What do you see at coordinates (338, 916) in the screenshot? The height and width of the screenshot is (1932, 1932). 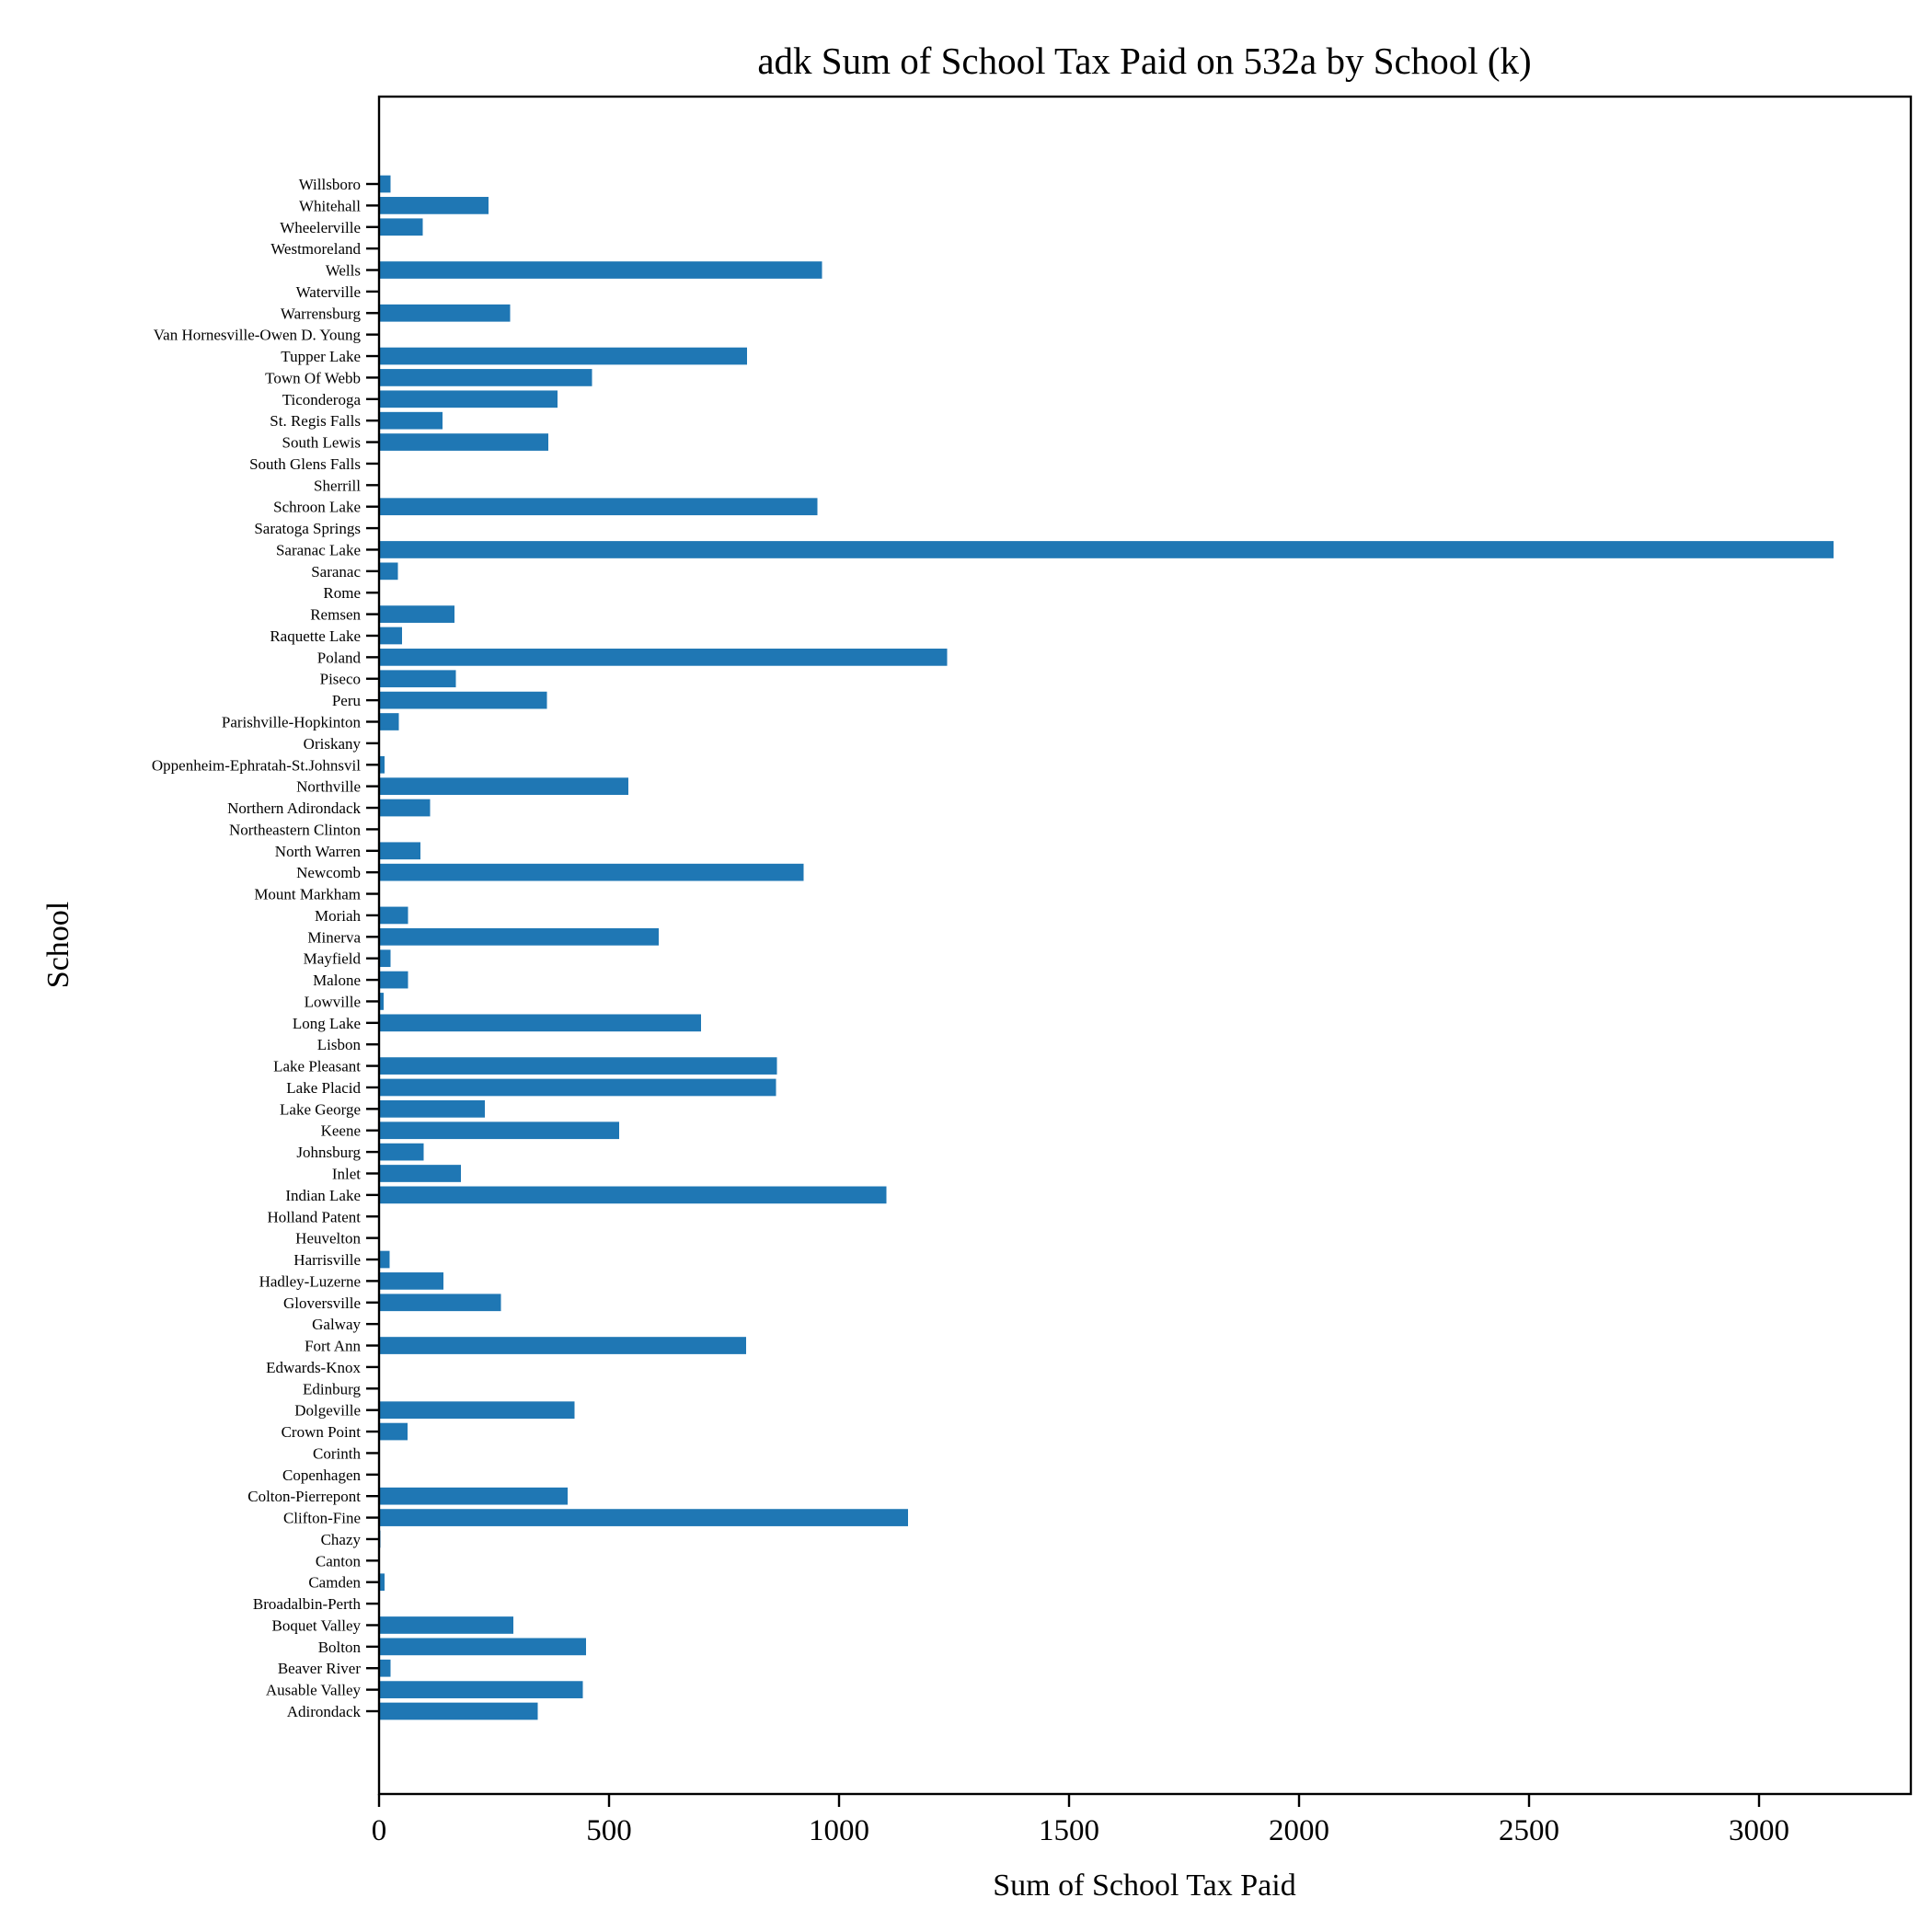 I see `y-tick-label: Moriah` at bounding box center [338, 916].